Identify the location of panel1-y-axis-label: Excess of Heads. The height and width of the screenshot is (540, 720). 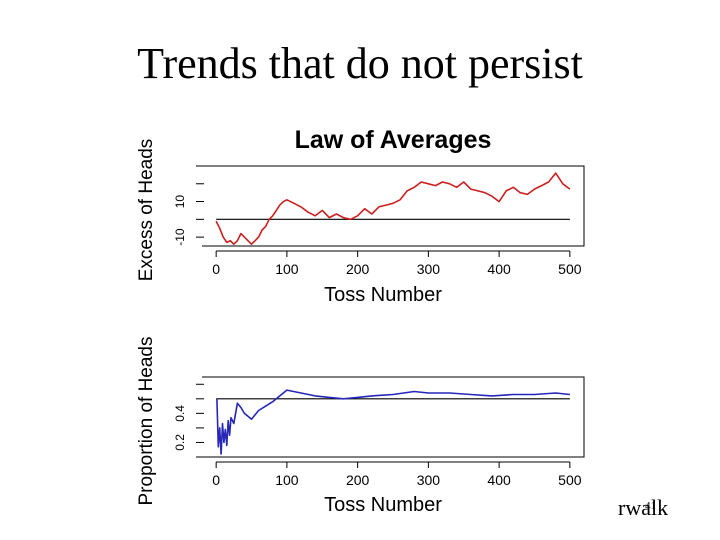
(146, 210).